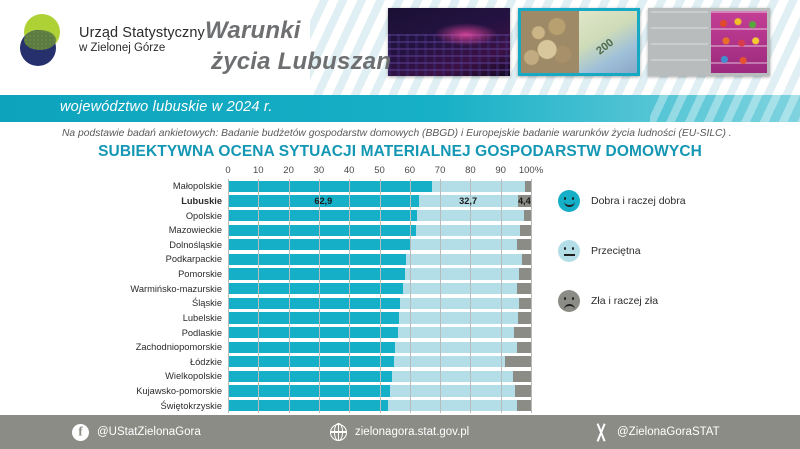 The height and width of the screenshot is (449, 800). Describe the element at coordinates (195, 244) in the screenshot. I see `chart-row-label: Dolnośląskie` at that location.